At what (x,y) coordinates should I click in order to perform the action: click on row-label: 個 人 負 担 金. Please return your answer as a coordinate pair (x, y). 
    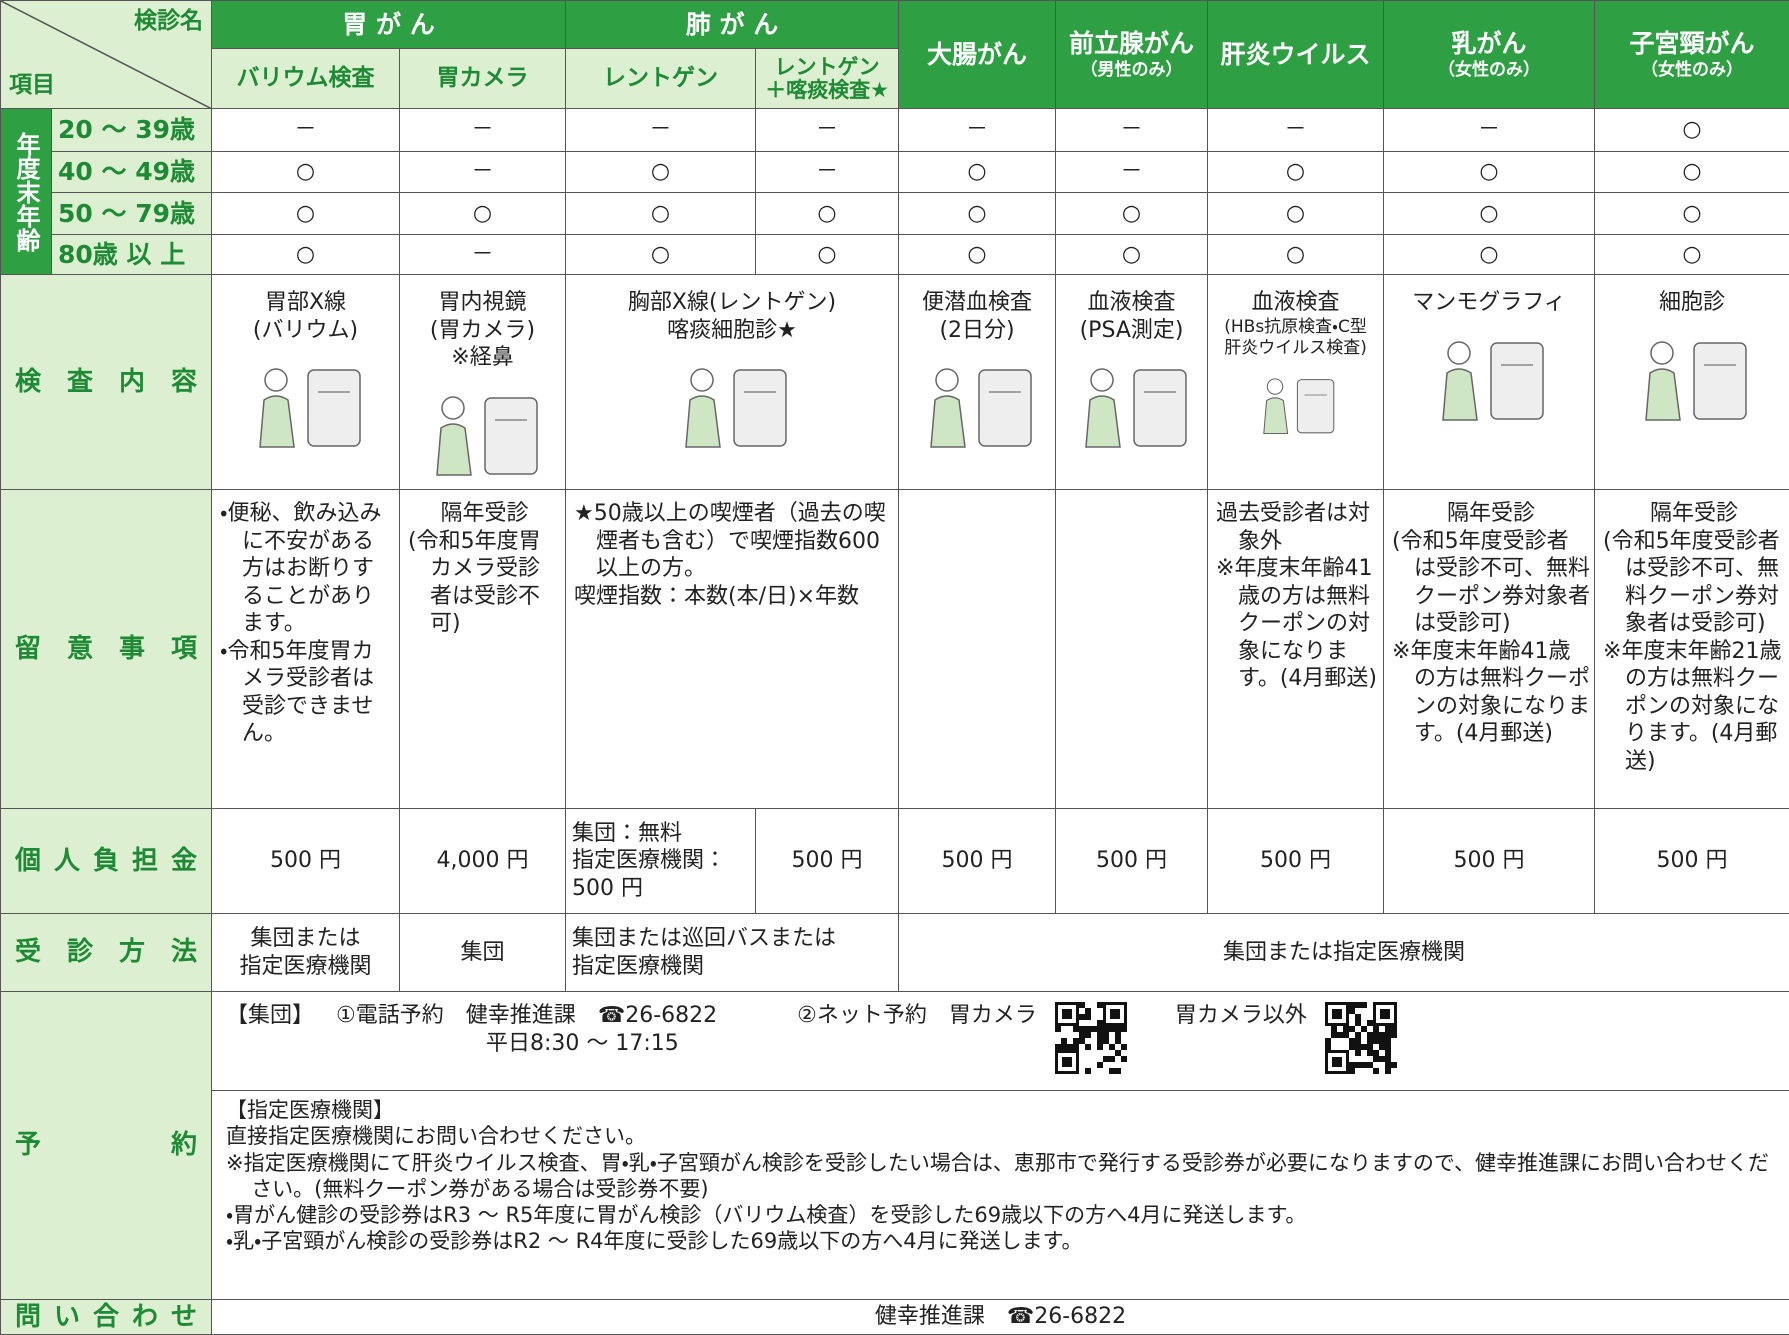
    Looking at the image, I should click on (106, 861).